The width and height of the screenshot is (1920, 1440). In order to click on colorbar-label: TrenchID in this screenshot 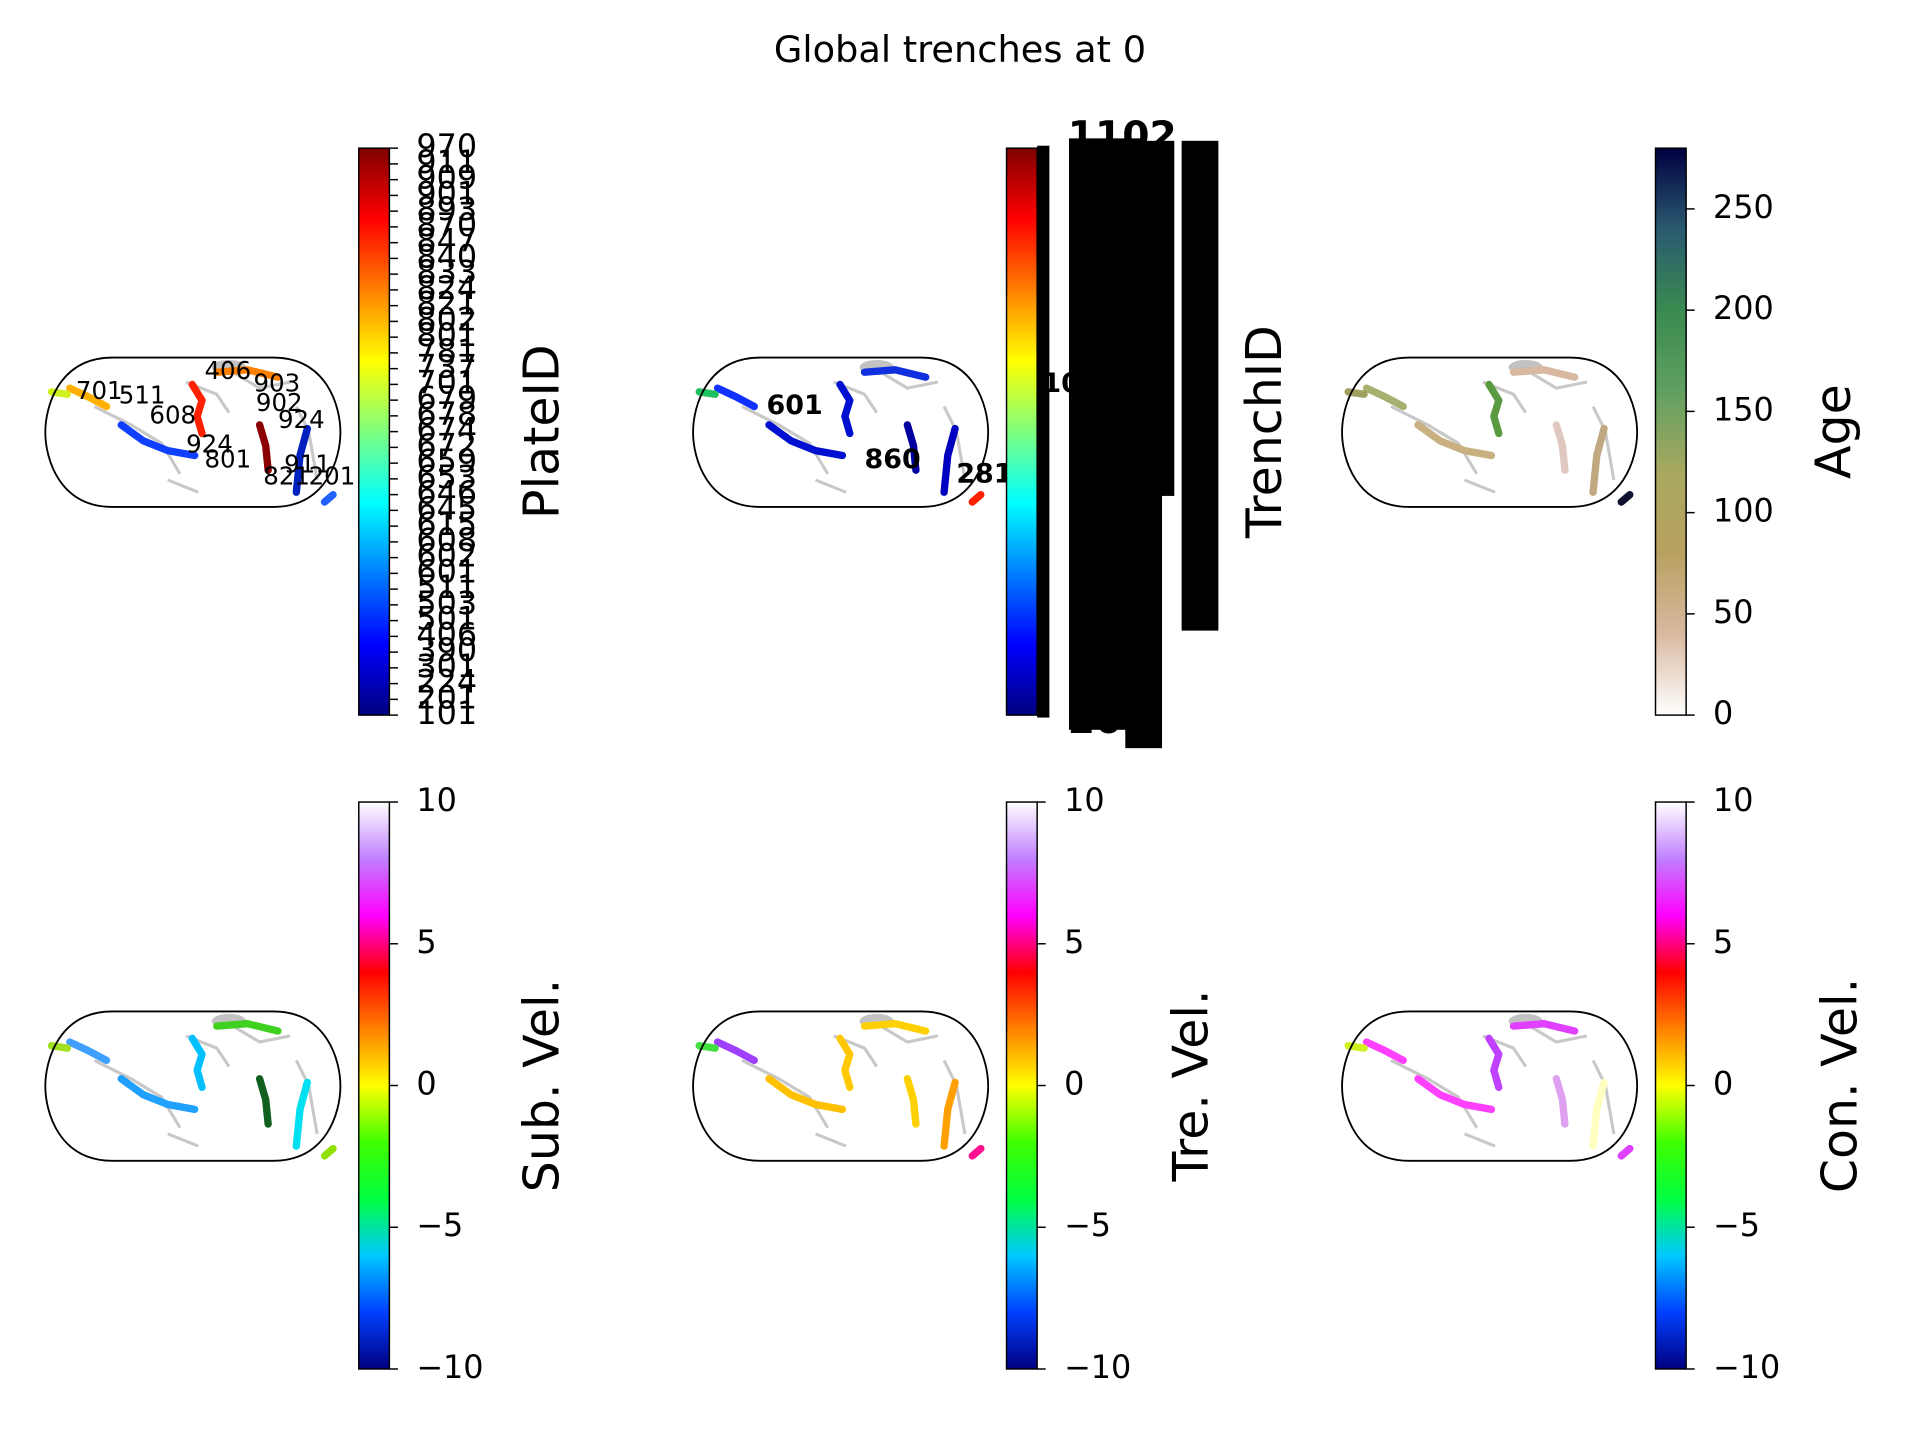, I will do `click(1264, 432)`.